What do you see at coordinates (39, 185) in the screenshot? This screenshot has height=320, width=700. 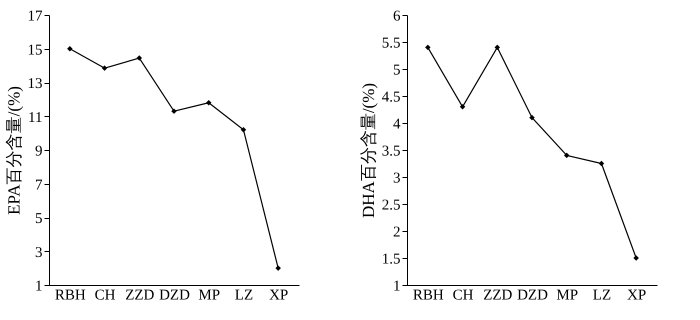 I see `y-tick-label: 7` at bounding box center [39, 185].